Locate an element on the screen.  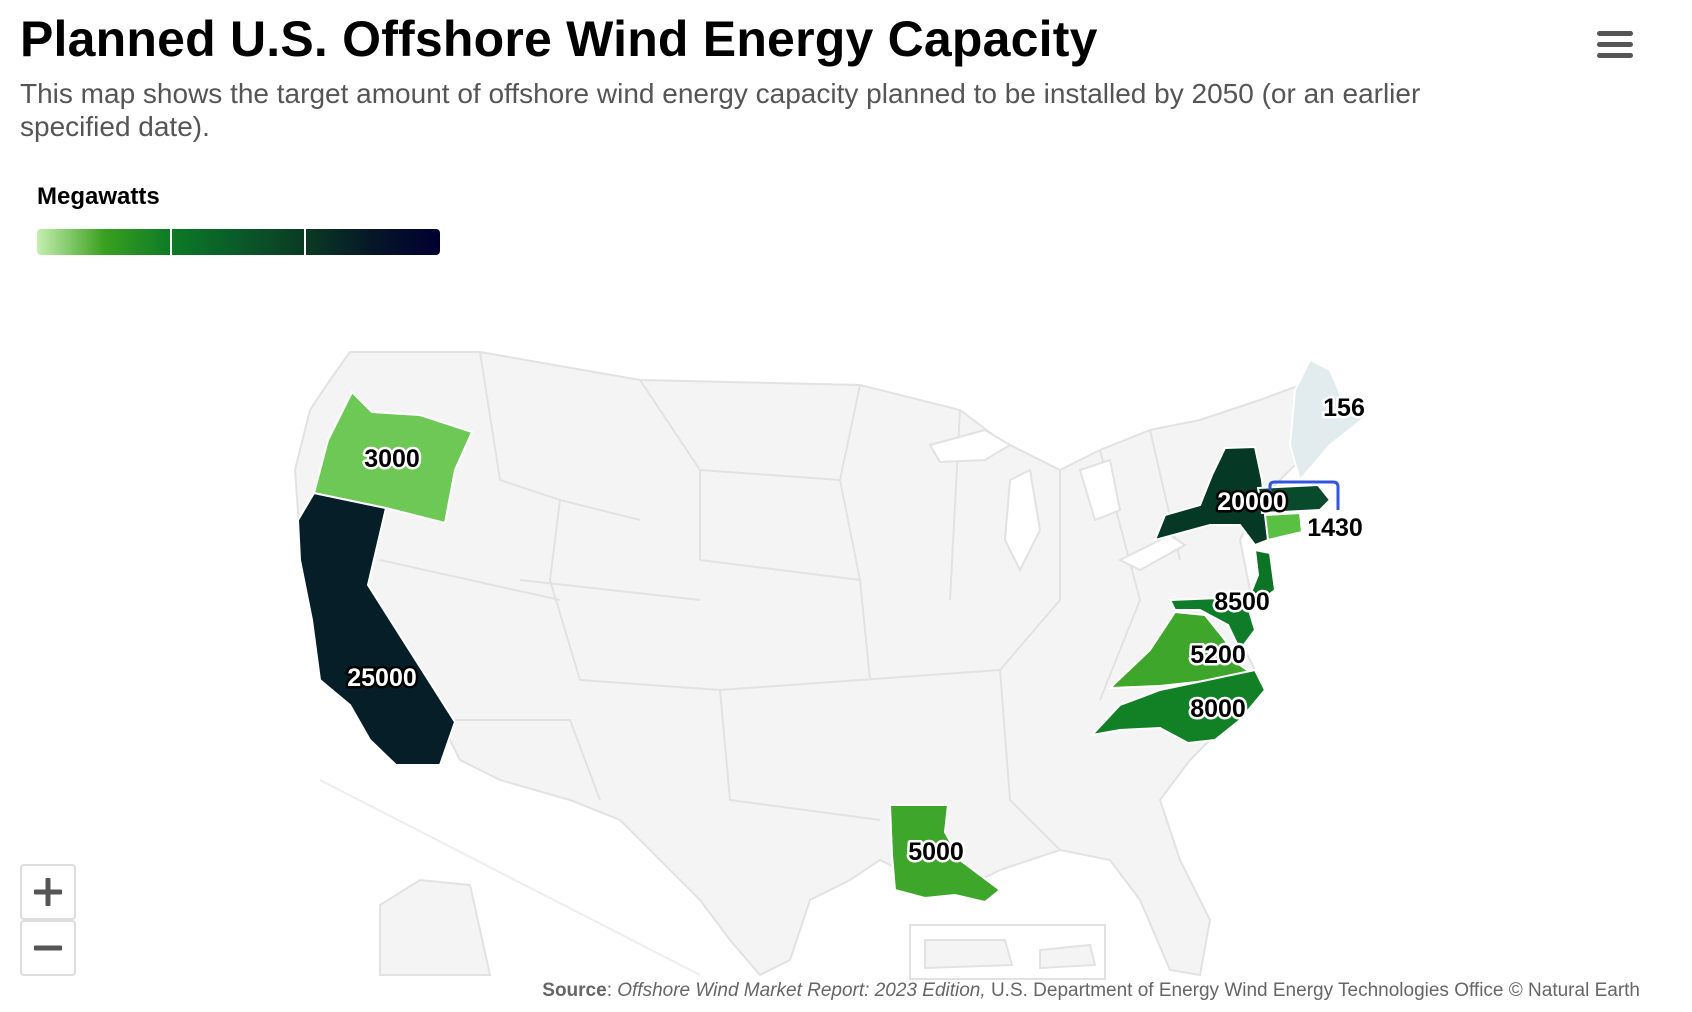
state-louisiana is located at coordinates (945, 854).